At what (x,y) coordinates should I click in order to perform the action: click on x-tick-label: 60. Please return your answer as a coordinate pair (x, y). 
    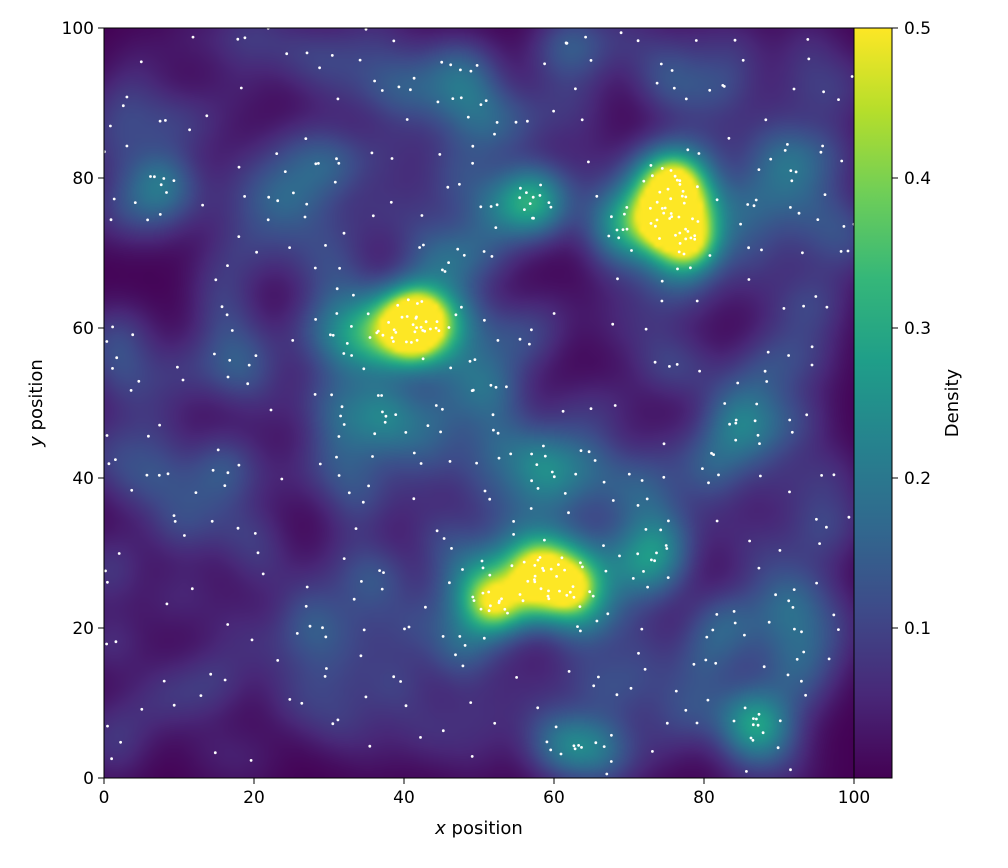
    Looking at the image, I should click on (554, 798).